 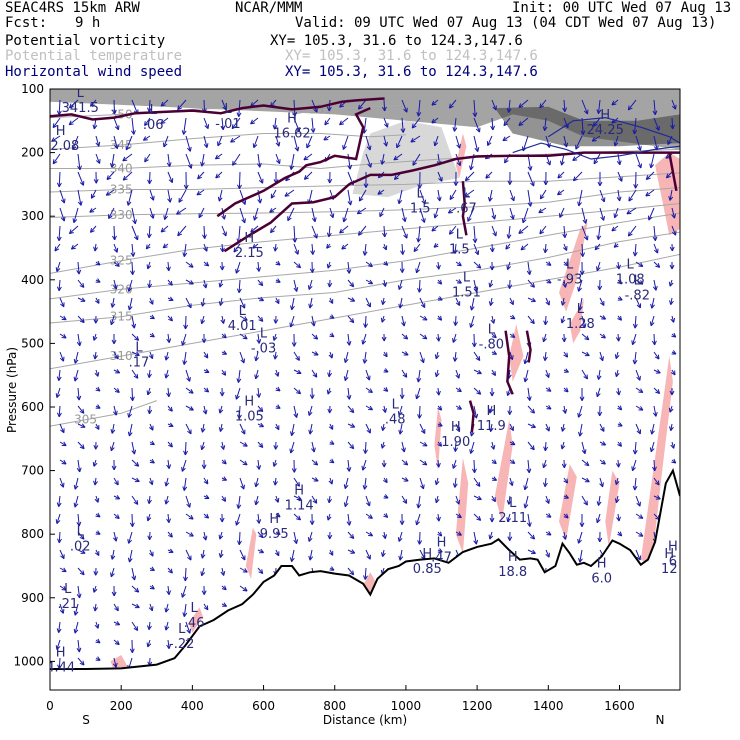 I want to click on pv-extremum-value: 16.62, so click(x=291, y=133).